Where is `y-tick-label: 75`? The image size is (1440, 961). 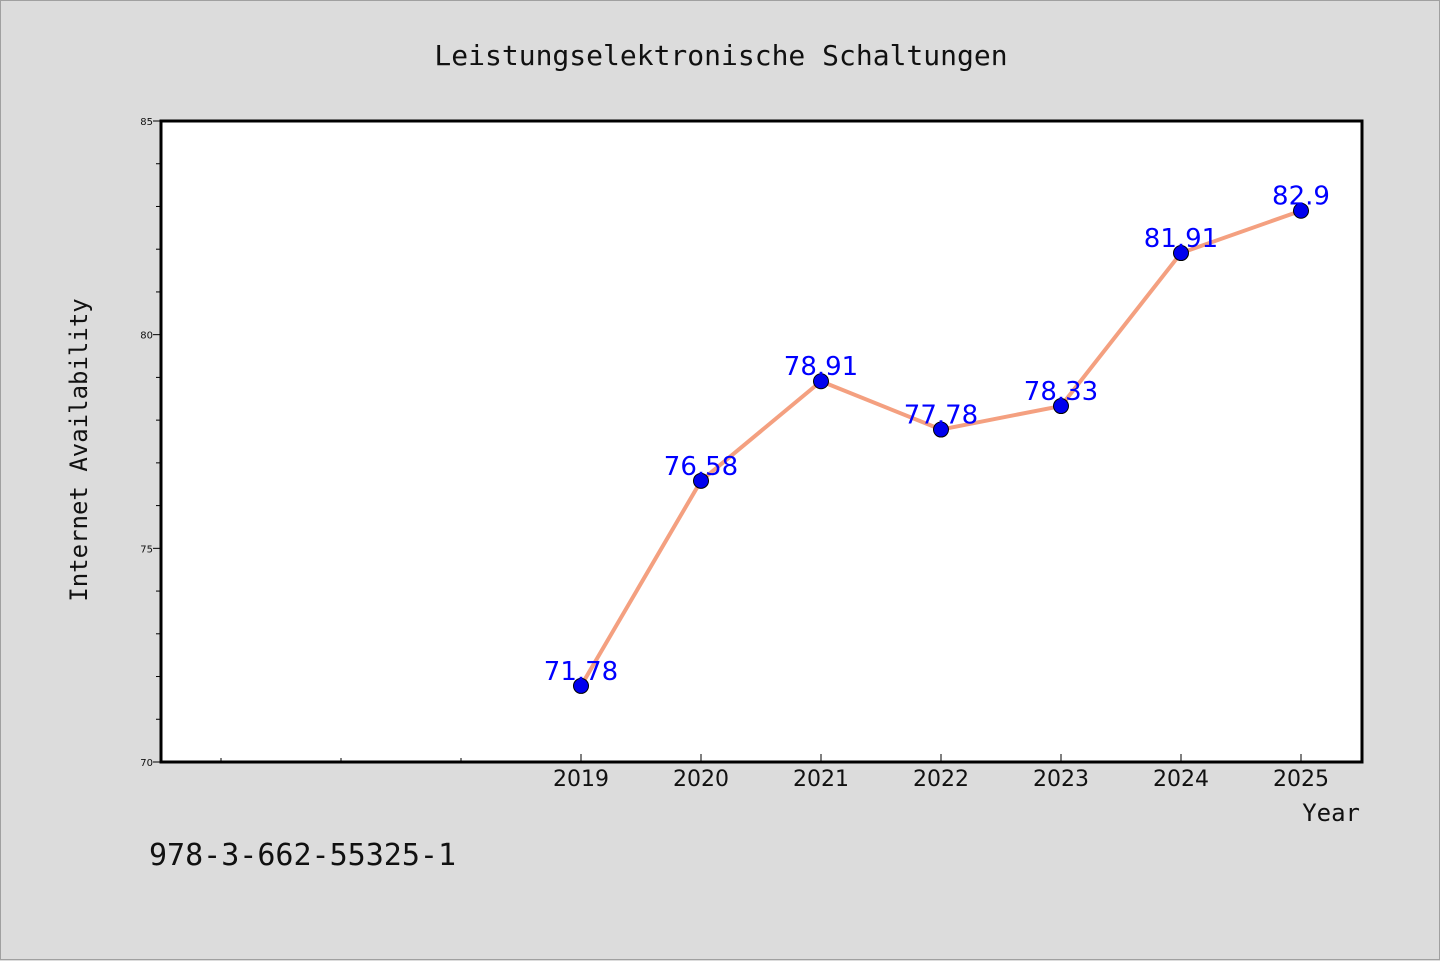 y-tick-label: 75 is located at coordinates (146, 549).